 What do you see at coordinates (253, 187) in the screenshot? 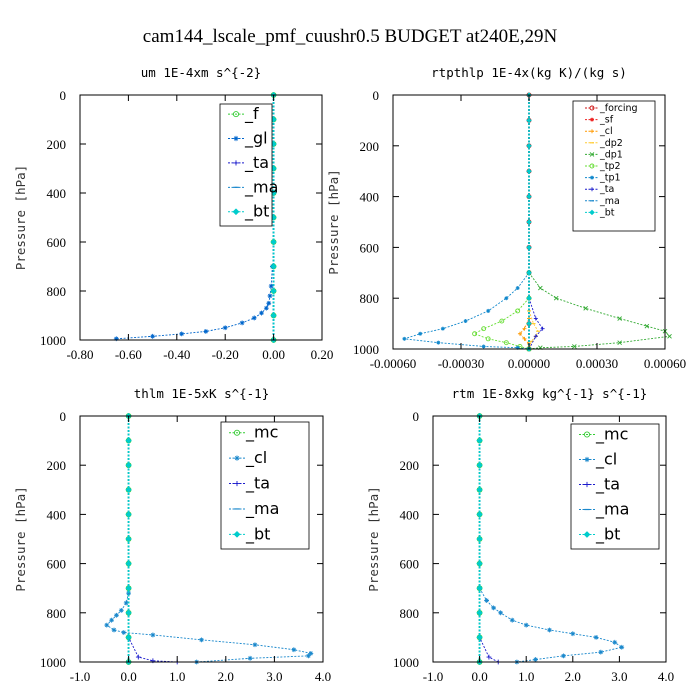
I see `legend-entry-ma: _ma` at bounding box center [253, 187].